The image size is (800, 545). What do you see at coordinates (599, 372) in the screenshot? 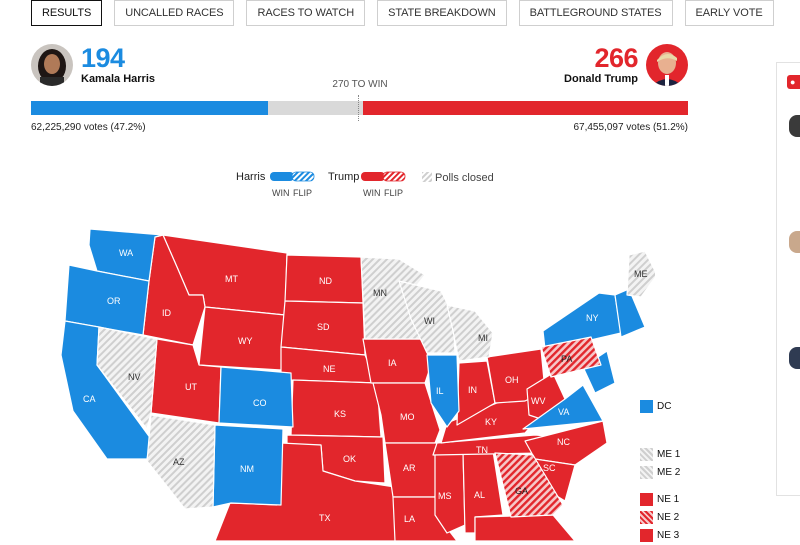
I see `state-md-de-nj` at bounding box center [599, 372].